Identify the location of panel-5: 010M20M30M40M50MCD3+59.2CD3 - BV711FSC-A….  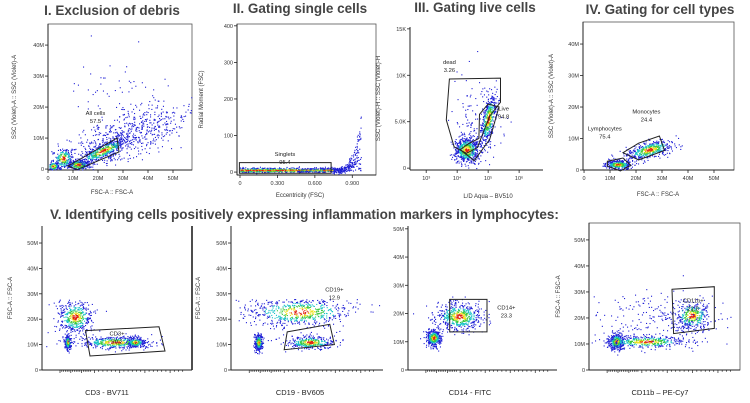
(100, 311).